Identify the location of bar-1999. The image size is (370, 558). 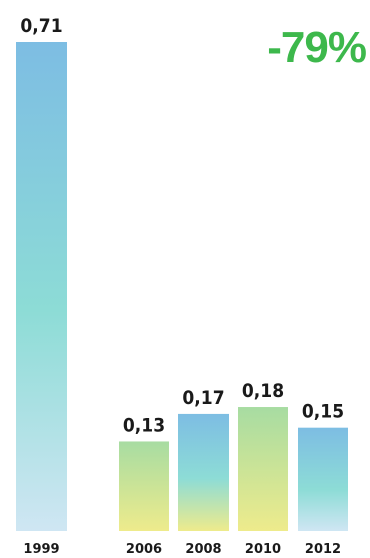
(41, 286).